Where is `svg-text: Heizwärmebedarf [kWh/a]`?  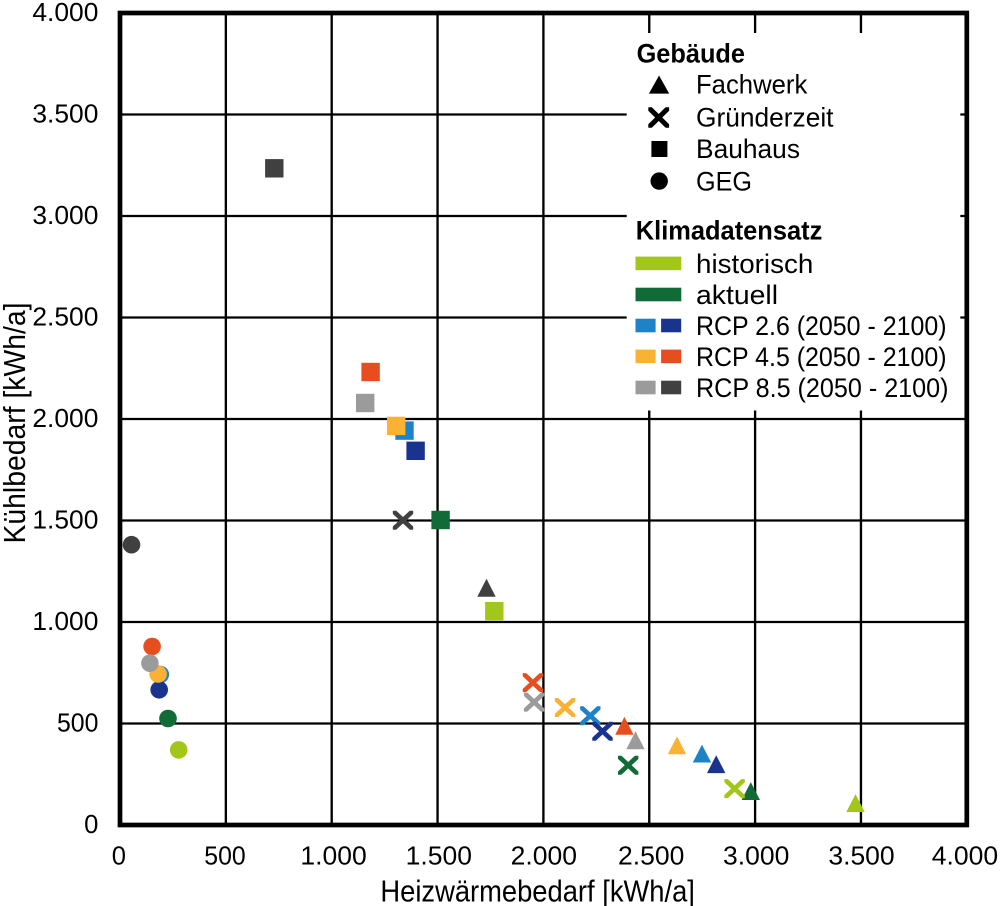 svg-text: Heizwärmebedarf [kWh/a] is located at coordinates (537, 891).